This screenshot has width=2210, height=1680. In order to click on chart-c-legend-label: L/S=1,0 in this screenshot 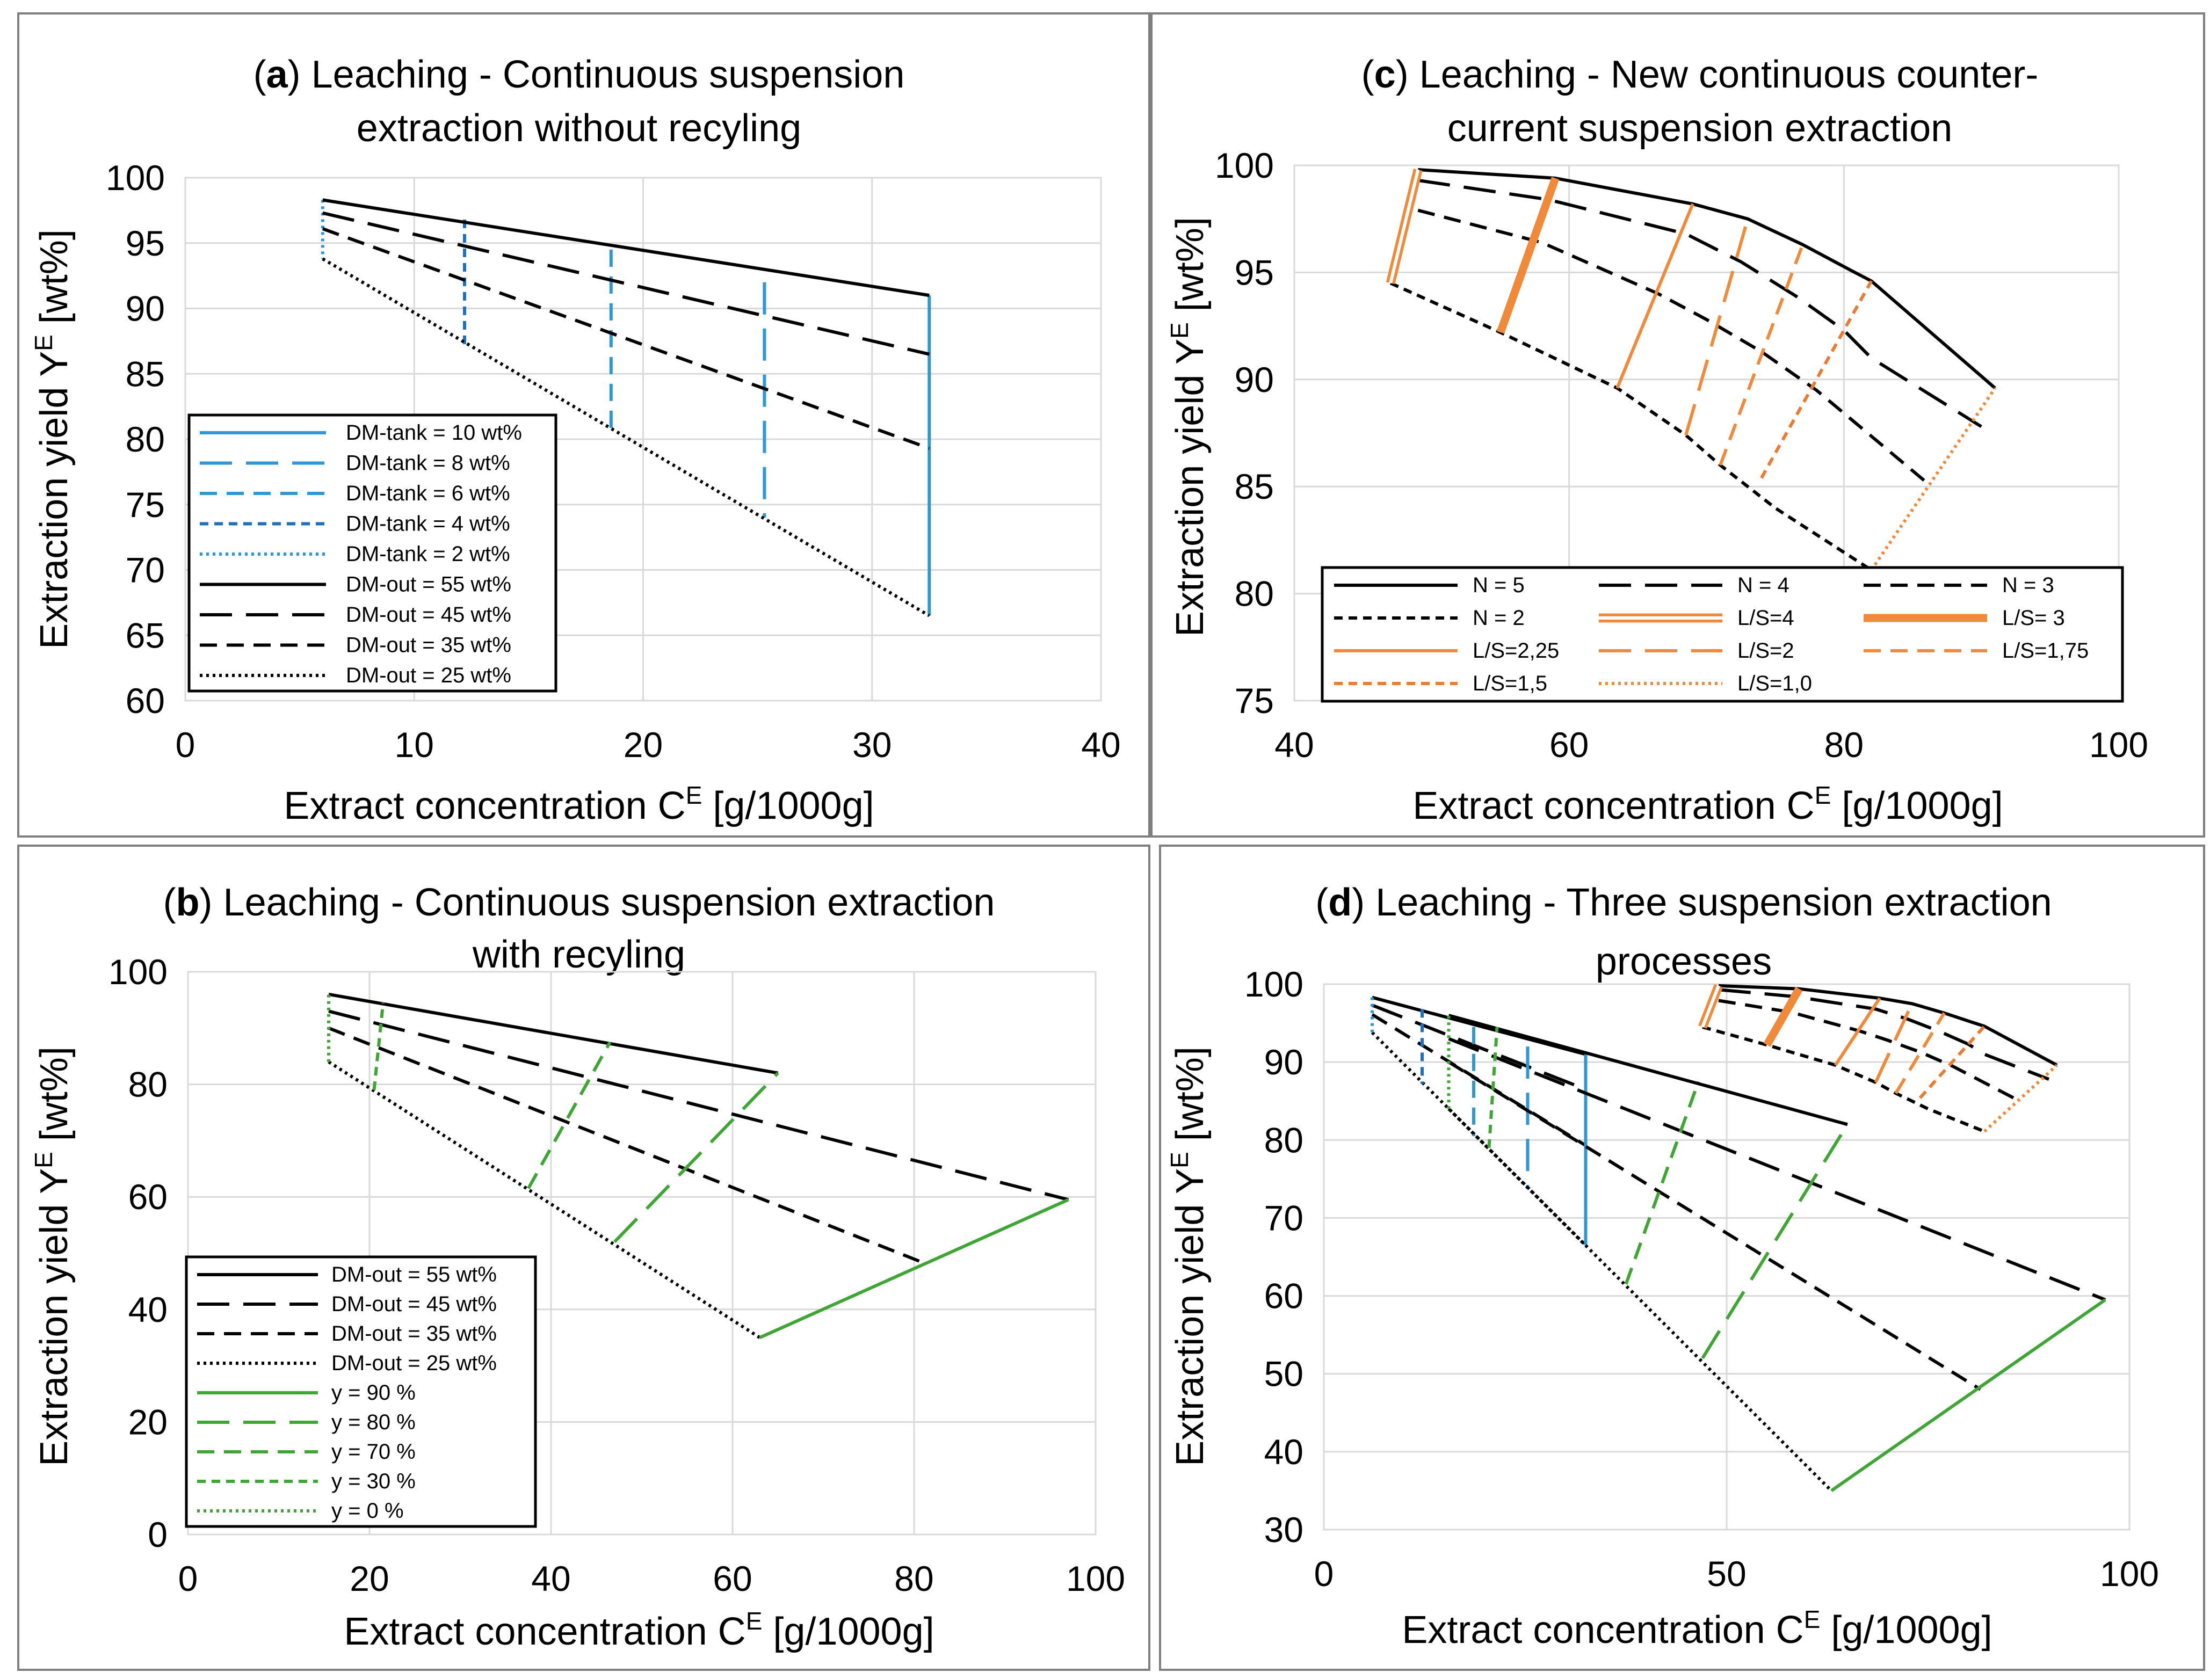, I will do `click(1774, 683)`.